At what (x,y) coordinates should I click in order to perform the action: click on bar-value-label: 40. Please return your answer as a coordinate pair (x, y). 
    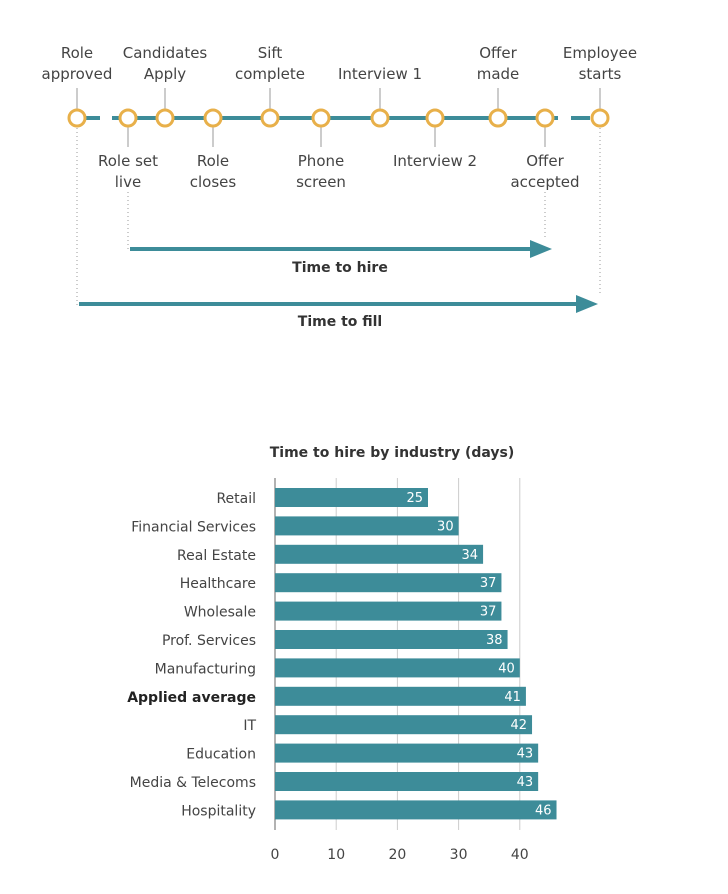
    Looking at the image, I should click on (506, 668).